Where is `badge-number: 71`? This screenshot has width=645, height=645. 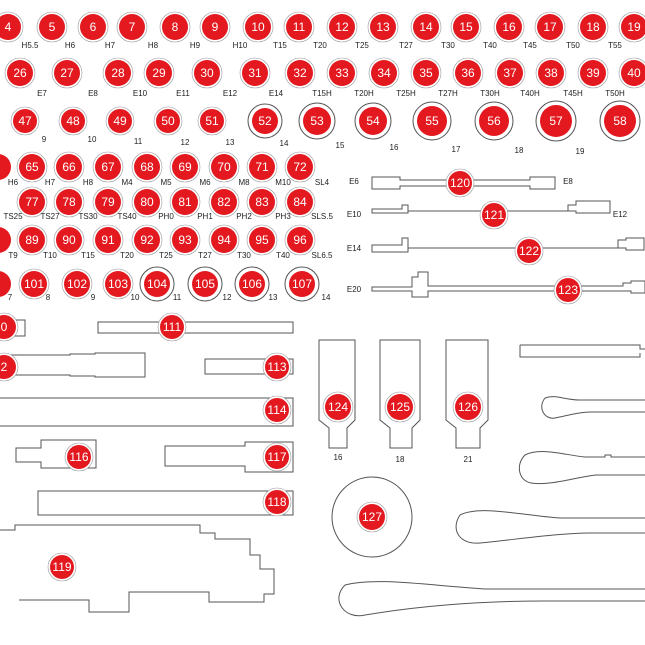 badge-number: 71 is located at coordinates (262, 167).